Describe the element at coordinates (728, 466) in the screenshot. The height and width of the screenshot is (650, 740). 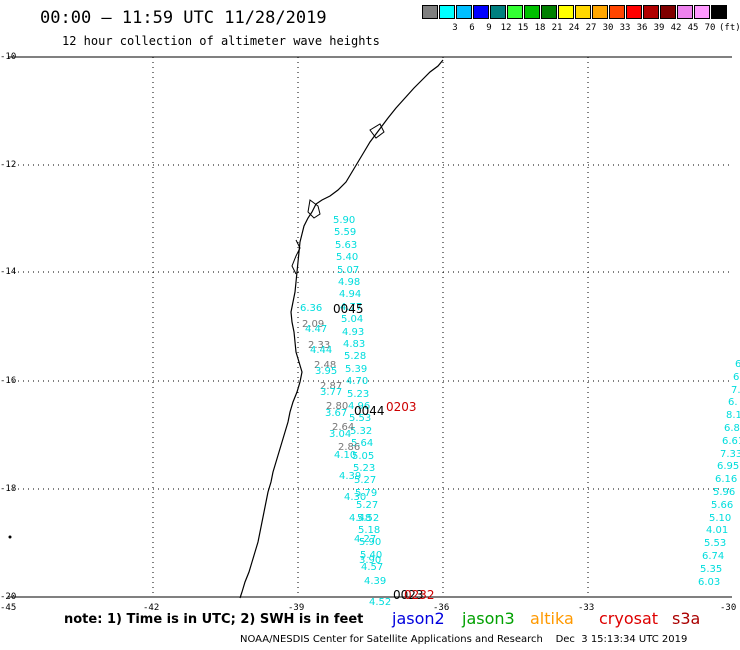
I see `wave-height-value: 6.95` at that location.